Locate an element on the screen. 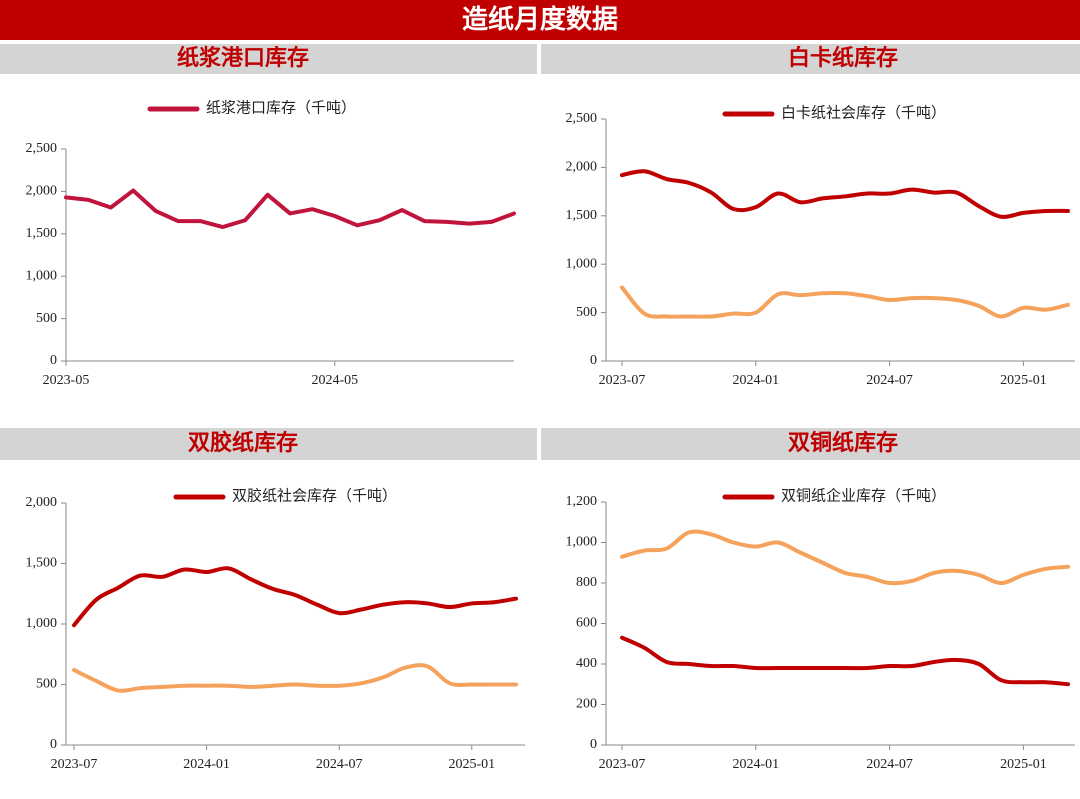 The image size is (1080, 799). x-tick-label: 2023-05 is located at coordinates (66, 380).